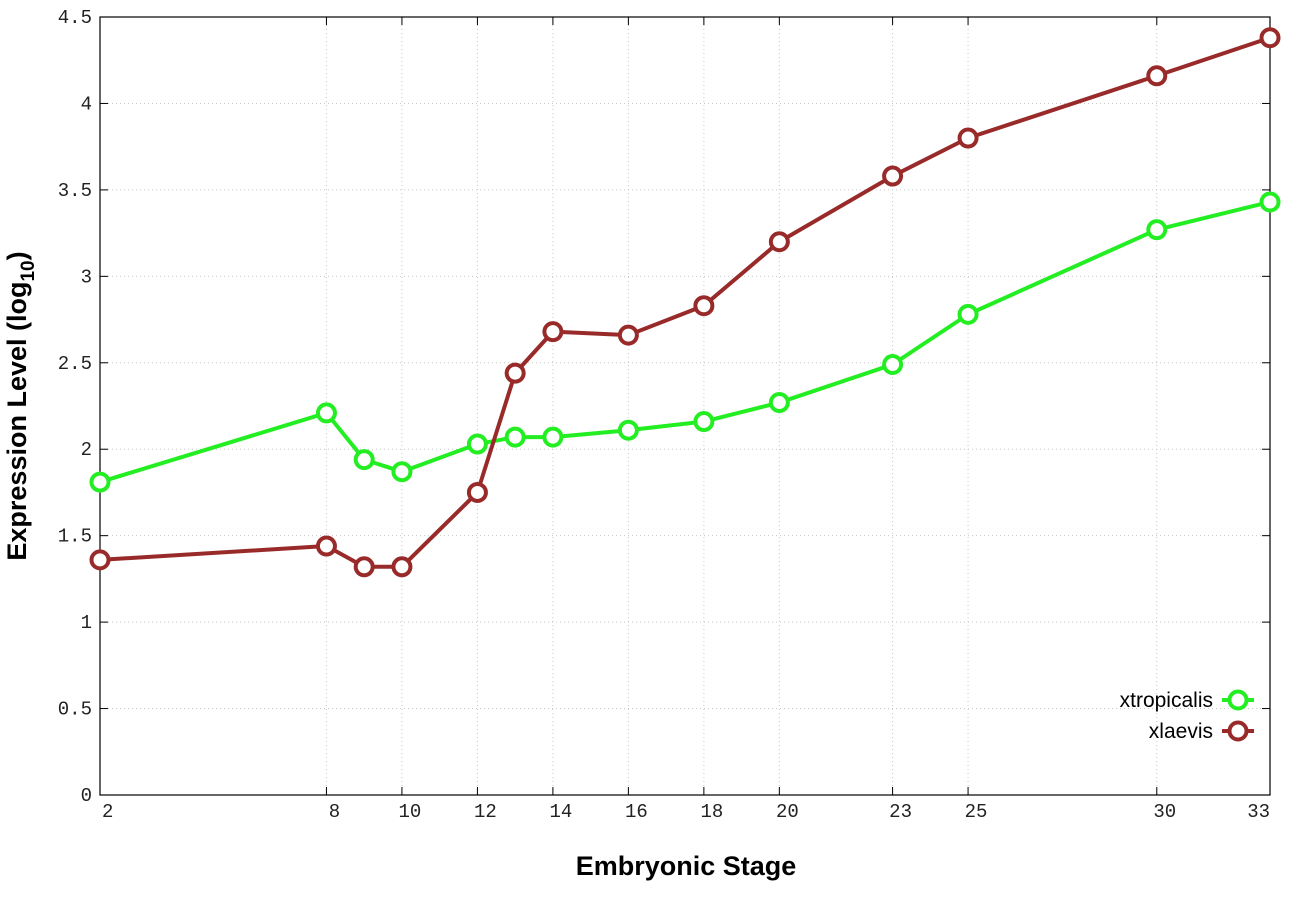 The height and width of the screenshot is (907, 1296). What do you see at coordinates (86, 450) in the screenshot?
I see `y-tick-label: 2` at bounding box center [86, 450].